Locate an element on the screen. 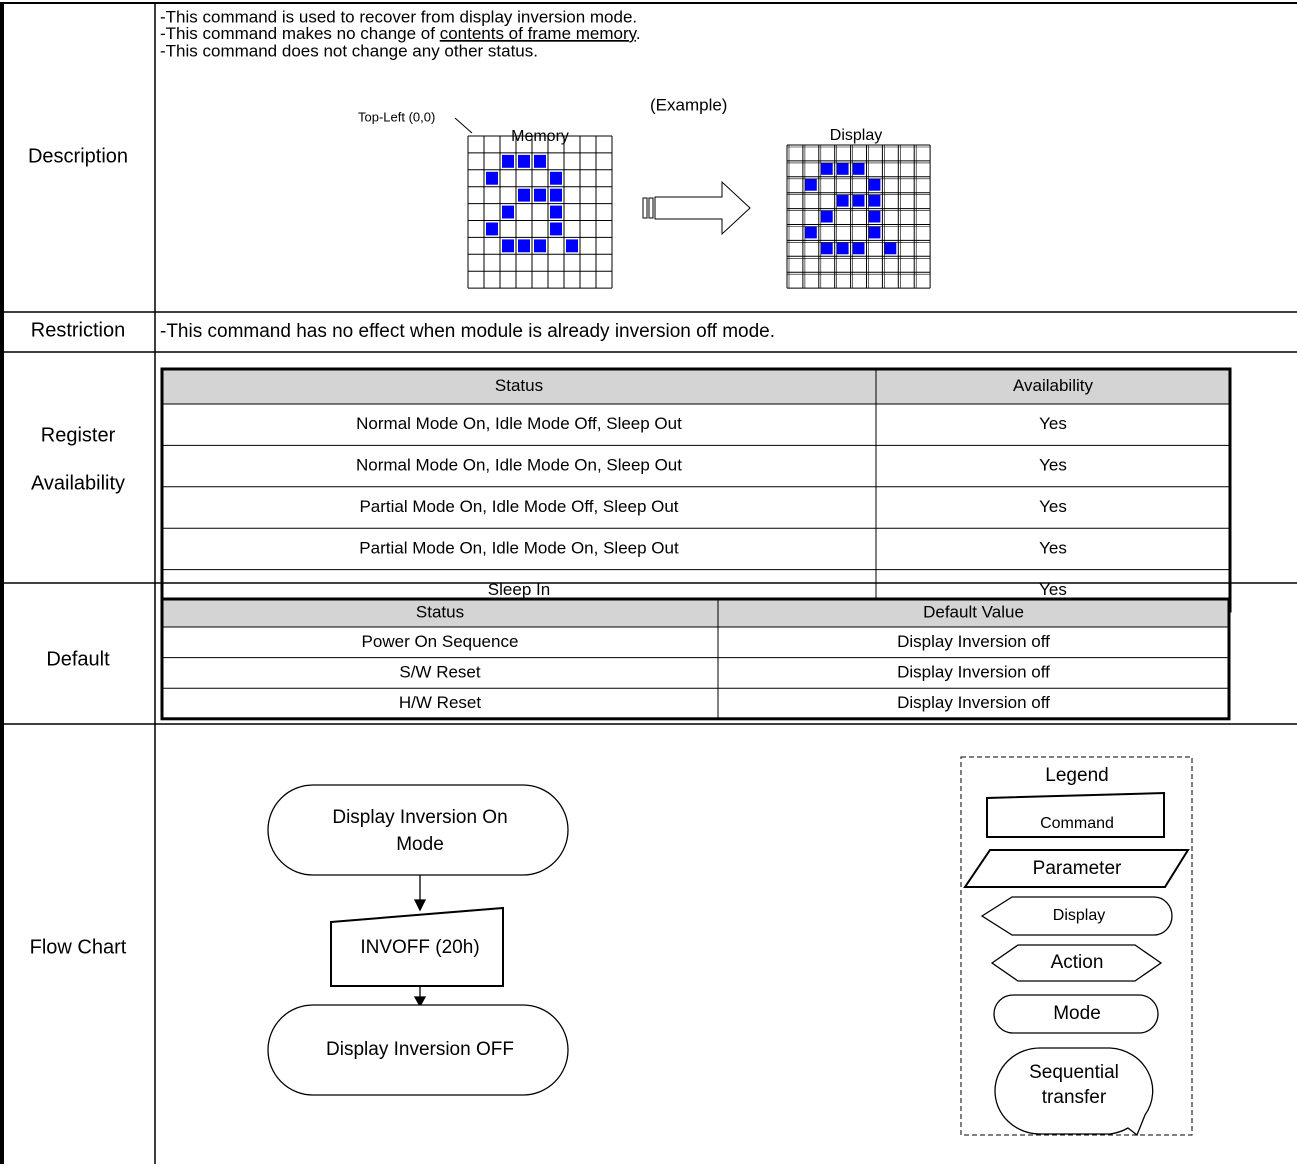 The height and width of the screenshot is (1169, 1297). header-cell: Availability is located at coordinates (1053, 385).